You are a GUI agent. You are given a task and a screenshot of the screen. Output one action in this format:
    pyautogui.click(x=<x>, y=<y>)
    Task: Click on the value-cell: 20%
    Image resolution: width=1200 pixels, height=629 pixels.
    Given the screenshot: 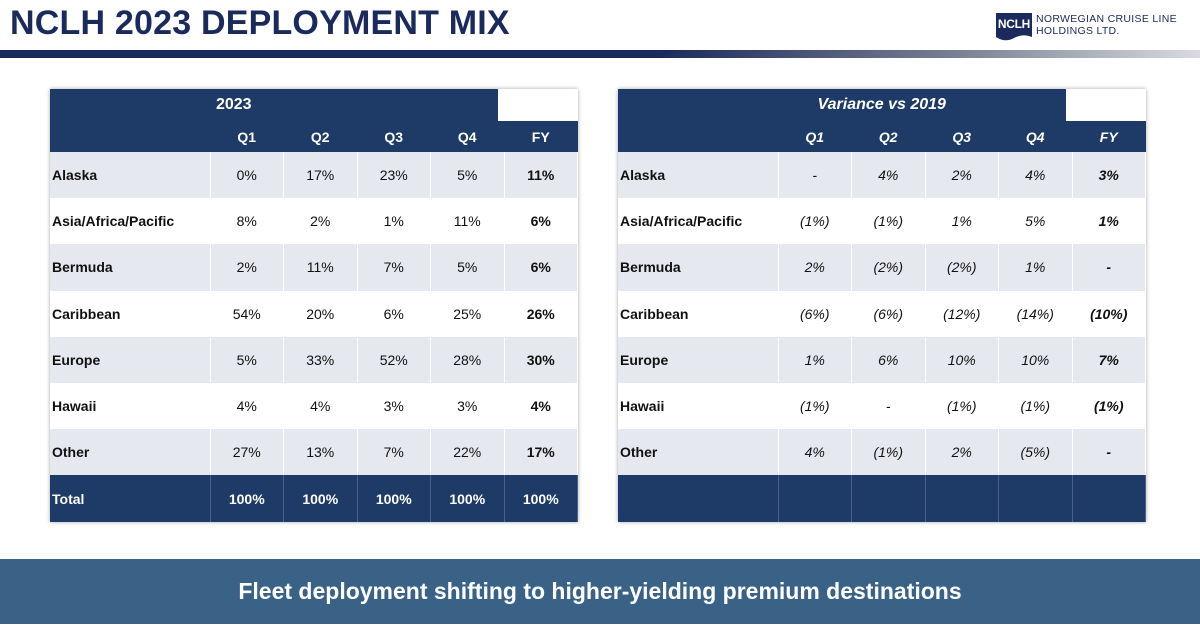 What is the action you would take?
    pyautogui.click(x=320, y=313)
    